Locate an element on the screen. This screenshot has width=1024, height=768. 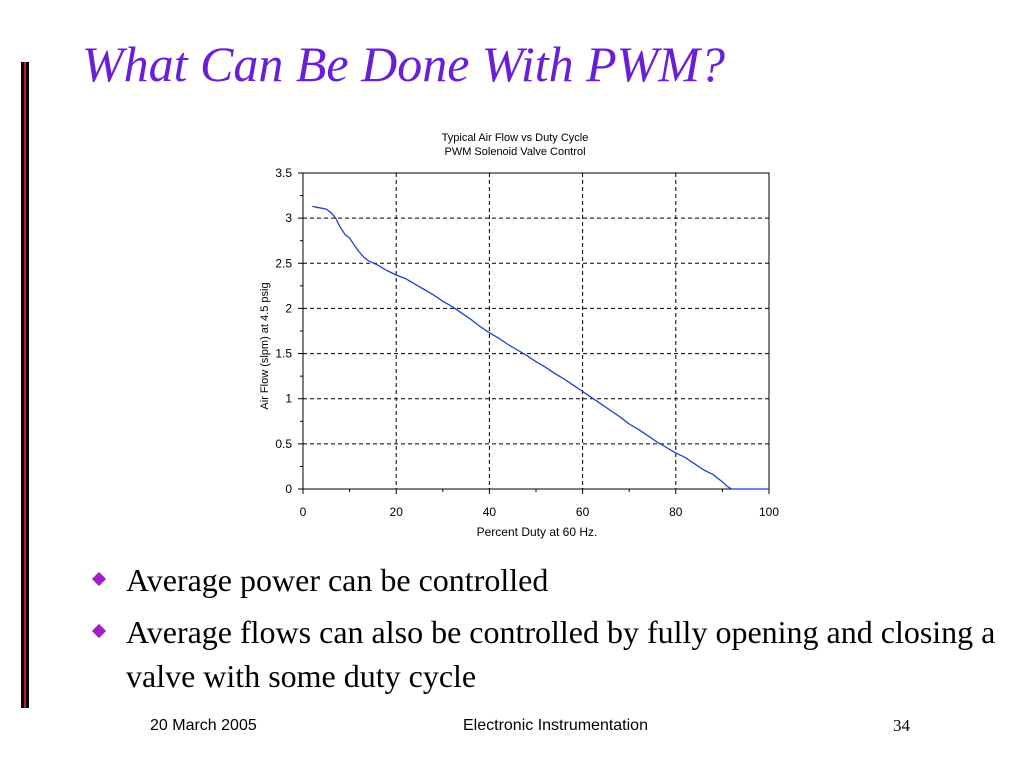
bullet-text: Average power can be controlled is located at coordinates (337, 580).